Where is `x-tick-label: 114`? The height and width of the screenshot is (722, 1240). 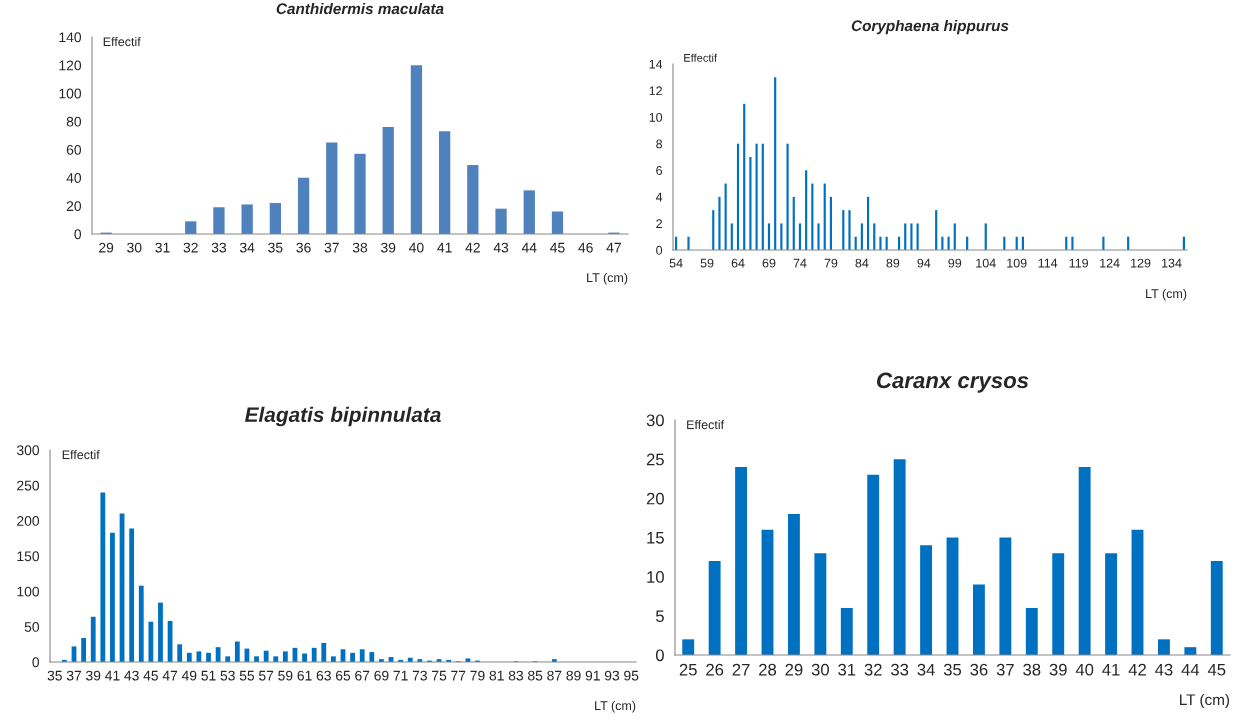 x-tick-label: 114 is located at coordinates (1048, 263).